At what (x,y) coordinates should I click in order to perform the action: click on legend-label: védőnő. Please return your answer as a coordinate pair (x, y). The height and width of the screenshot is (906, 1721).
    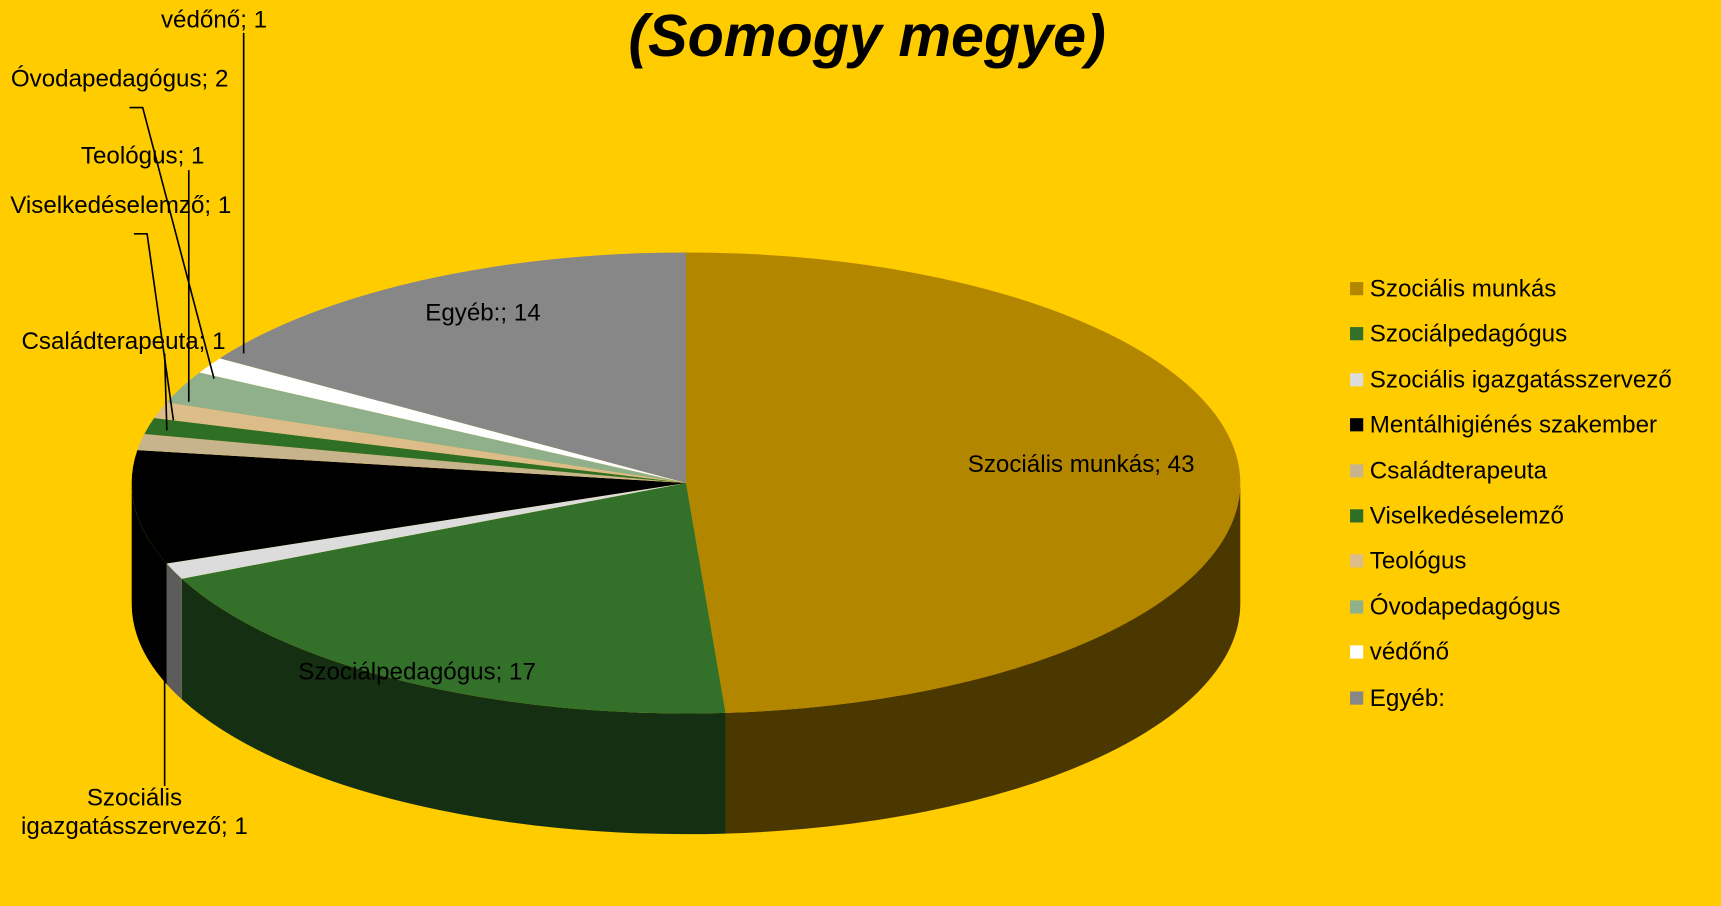
    Looking at the image, I should click on (1409, 651).